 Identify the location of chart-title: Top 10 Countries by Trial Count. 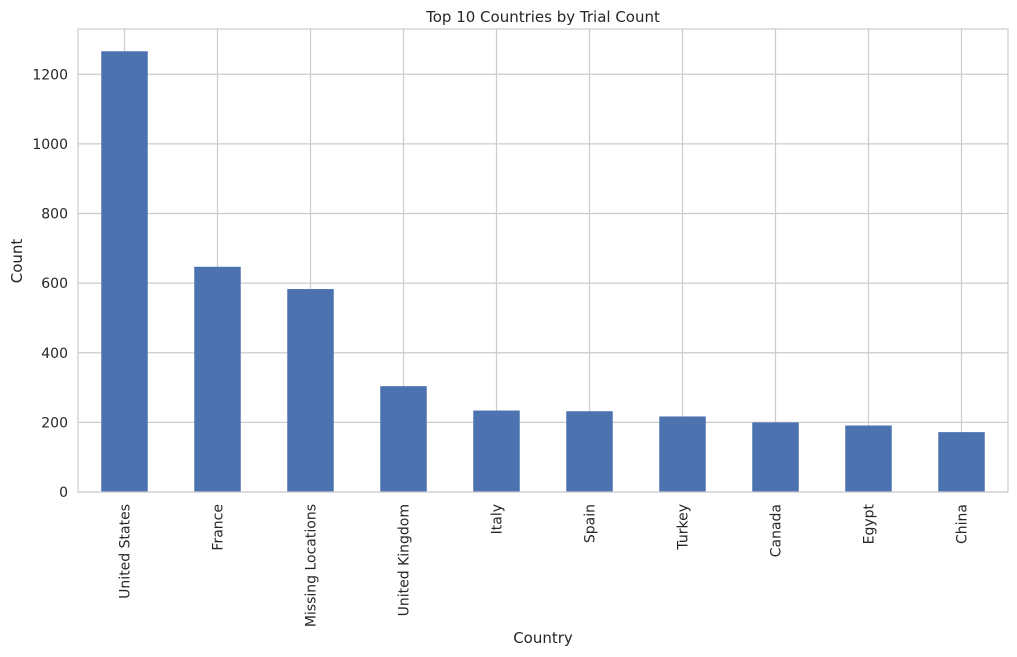
(542, 17).